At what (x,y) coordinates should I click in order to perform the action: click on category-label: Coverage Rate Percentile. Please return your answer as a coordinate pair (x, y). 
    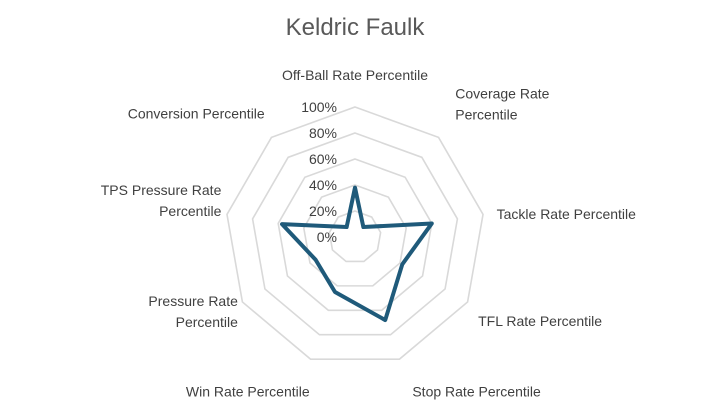
    Looking at the image, I should click on (502, 103).